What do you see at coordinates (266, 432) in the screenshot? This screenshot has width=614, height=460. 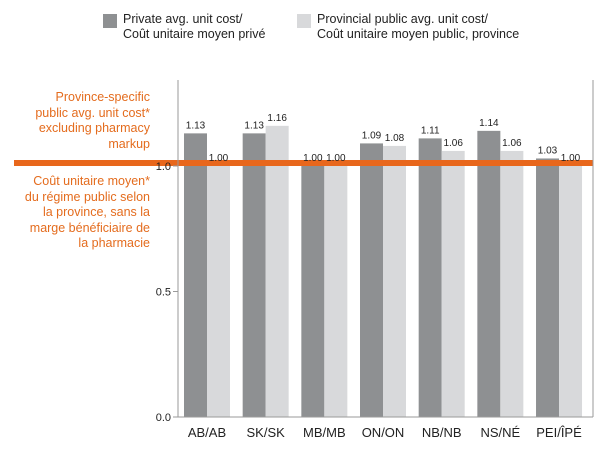 I see `category-label-1: SK/SK` at bounding box center [266, 432].